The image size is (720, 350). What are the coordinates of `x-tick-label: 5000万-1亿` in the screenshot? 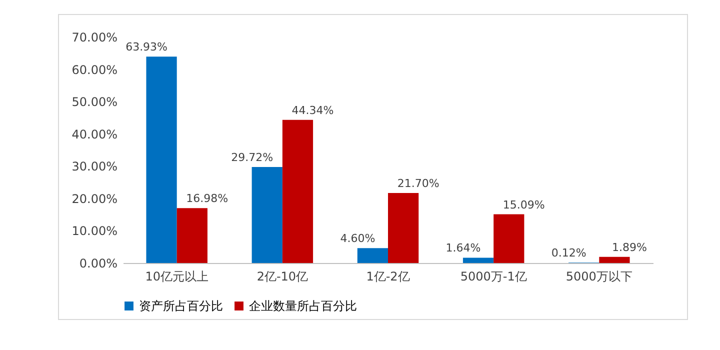 It's located at (493, 277).